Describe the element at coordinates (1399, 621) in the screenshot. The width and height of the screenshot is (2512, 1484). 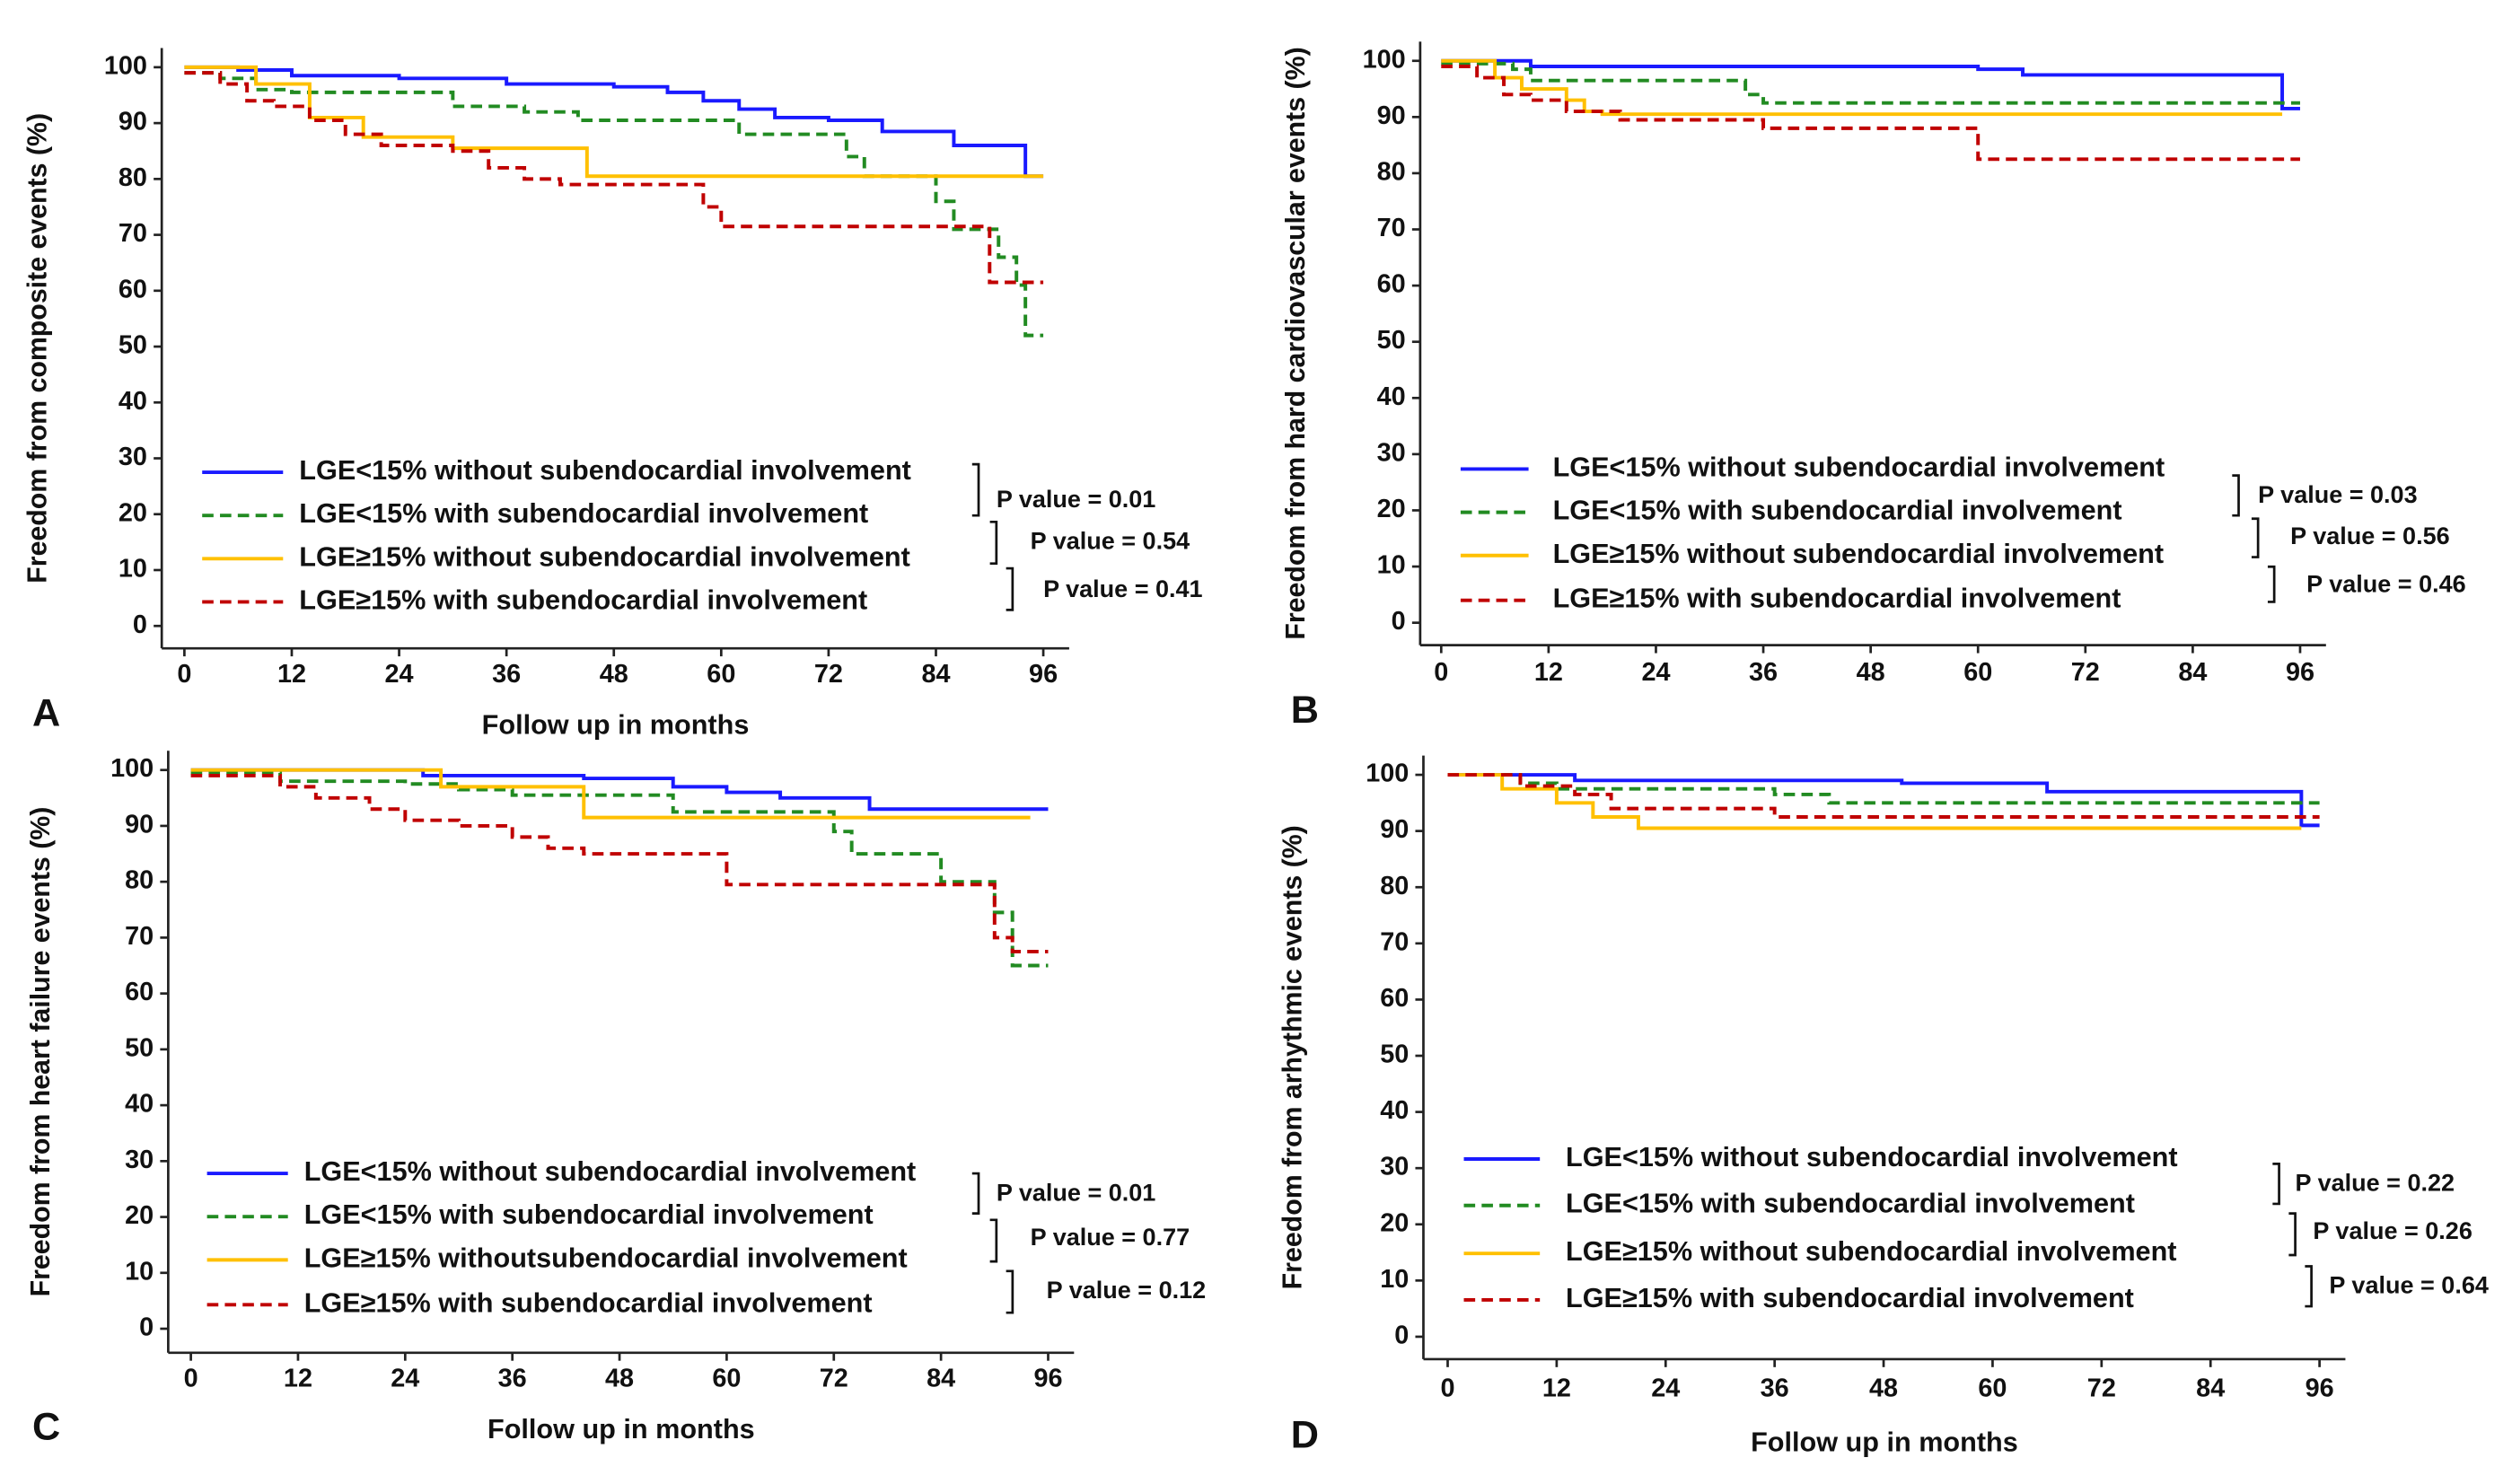
I see `y-tick-label: 0` at that location.